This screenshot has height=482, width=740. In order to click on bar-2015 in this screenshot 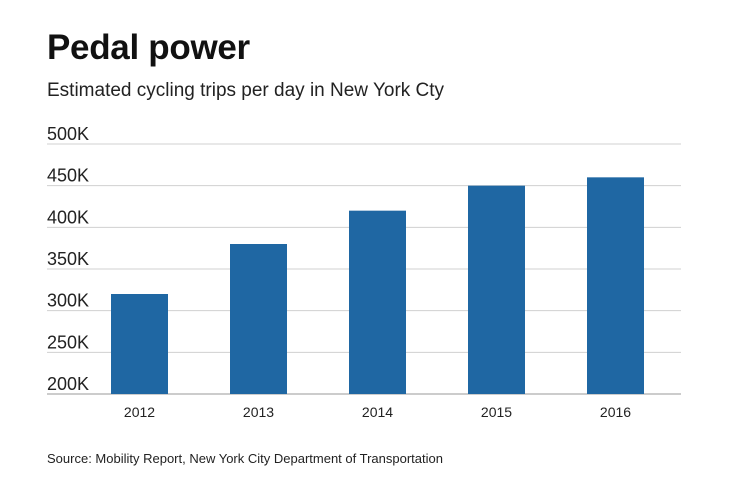, I will do `click(496, 289)`.